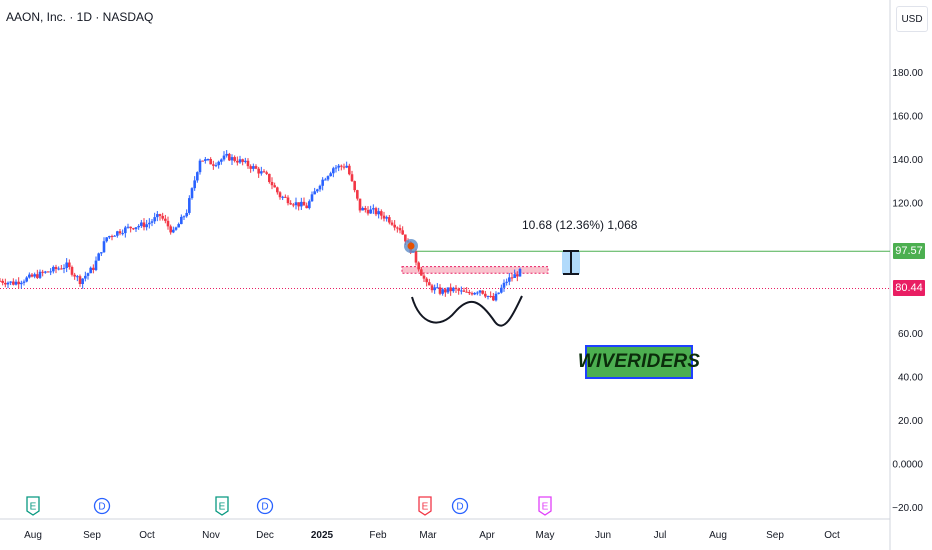  I want to click on x-tick-label: 2025, so click(322, 535).